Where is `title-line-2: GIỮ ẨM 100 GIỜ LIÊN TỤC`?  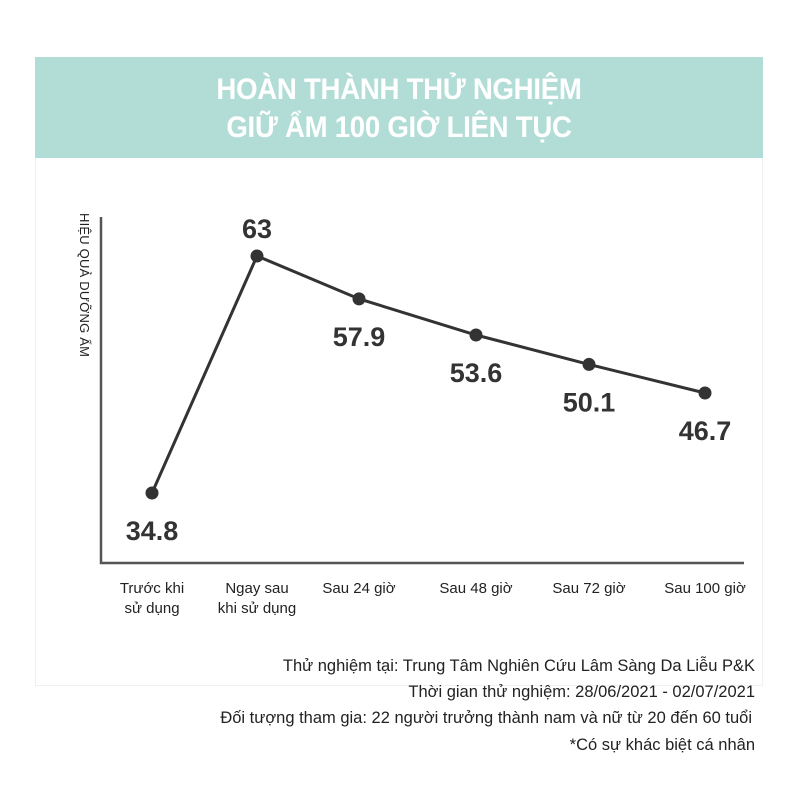 title-line-2: GIỮ ẨM 100 GIỜ LIÊN TỤC is located at coordinates (399, 127).